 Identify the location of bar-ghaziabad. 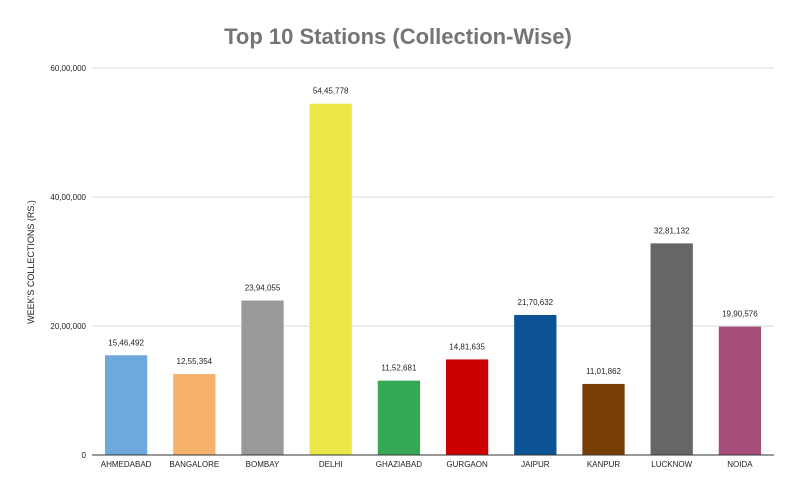
(399, 417).